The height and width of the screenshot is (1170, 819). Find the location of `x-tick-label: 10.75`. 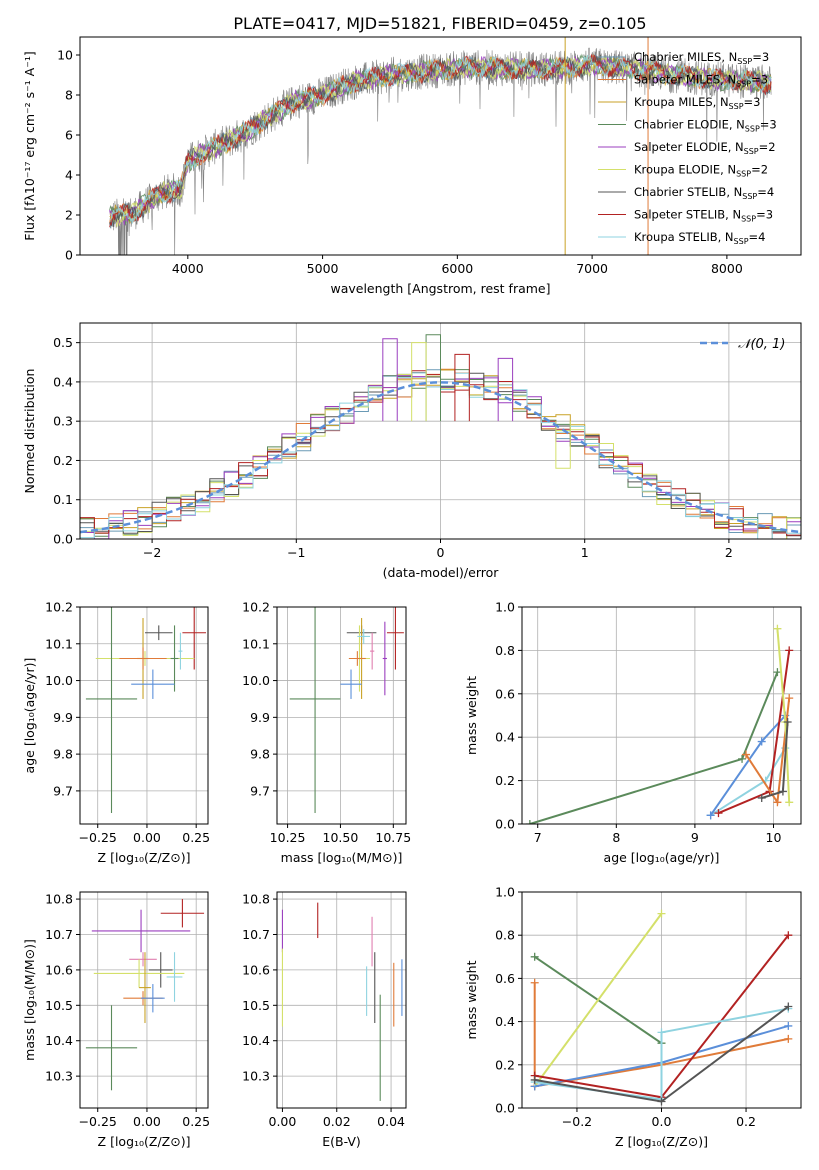

x-tick-label: 10.75 is located at coordinates (393, 837).